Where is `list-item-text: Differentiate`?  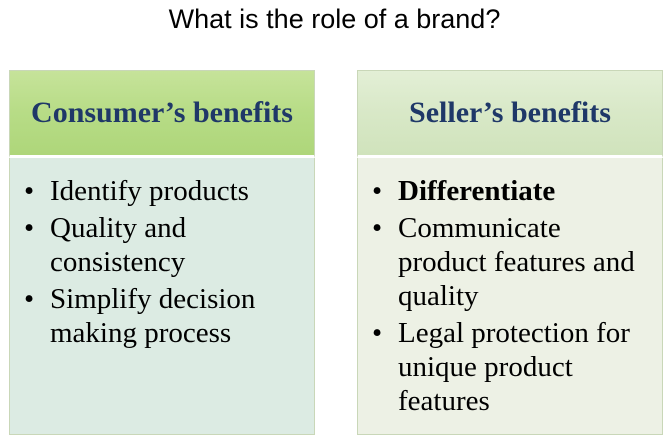
list-item-text: Differentiate is located at coordinates (477, 191).